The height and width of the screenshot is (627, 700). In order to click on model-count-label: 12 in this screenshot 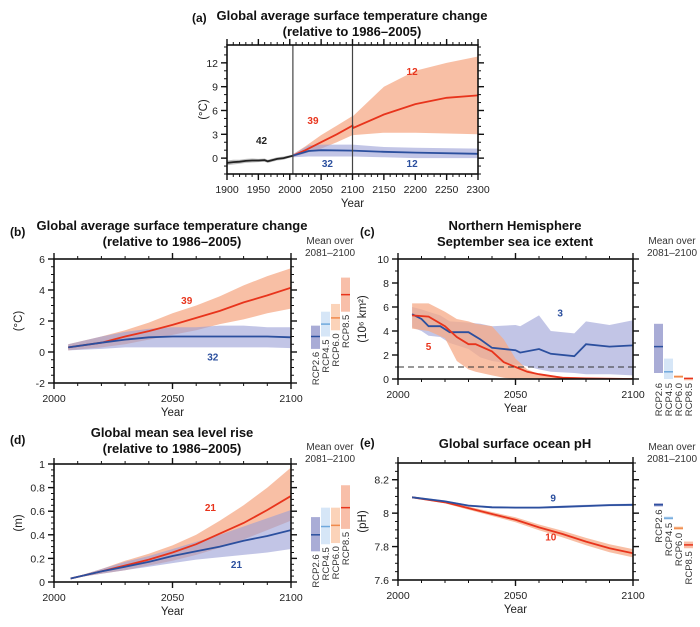, I will do `click(413, 164)`.